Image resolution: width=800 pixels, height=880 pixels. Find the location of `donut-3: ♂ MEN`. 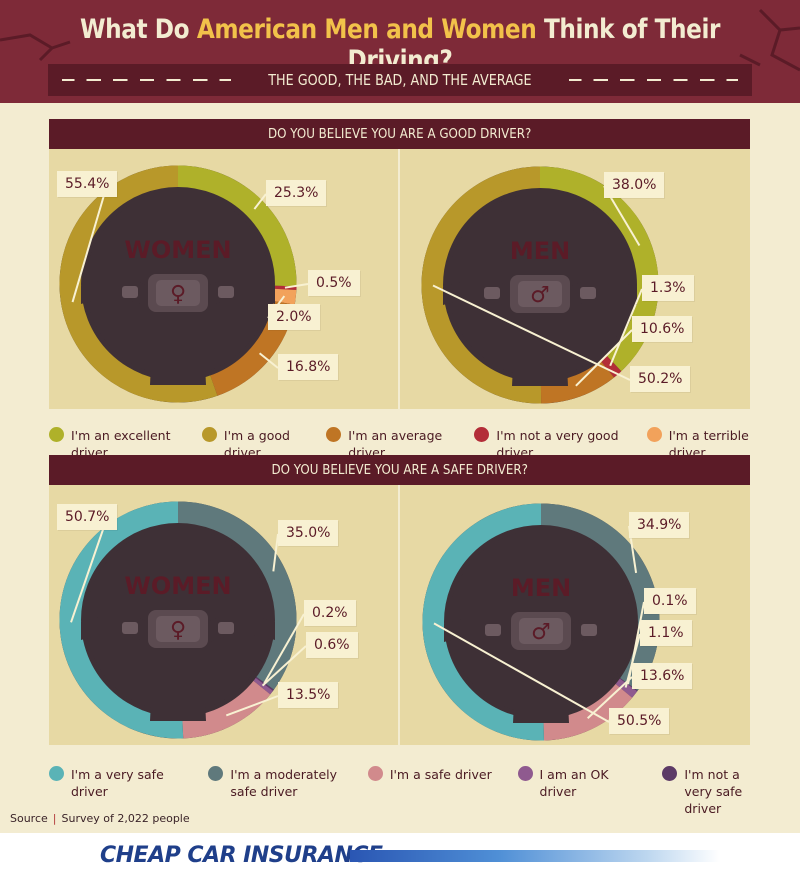

donut-3: ♂ MEN is located at coordinates (541, 622).